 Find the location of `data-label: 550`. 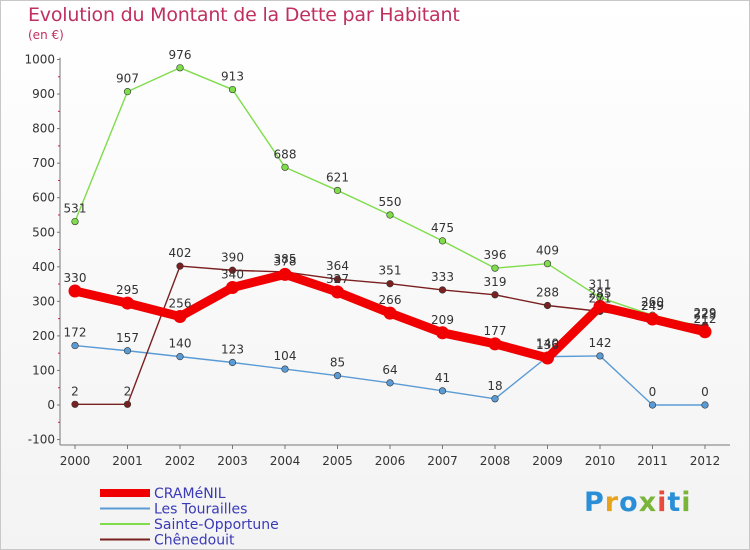

data-label: 550 is located at coordinates (390, 202).